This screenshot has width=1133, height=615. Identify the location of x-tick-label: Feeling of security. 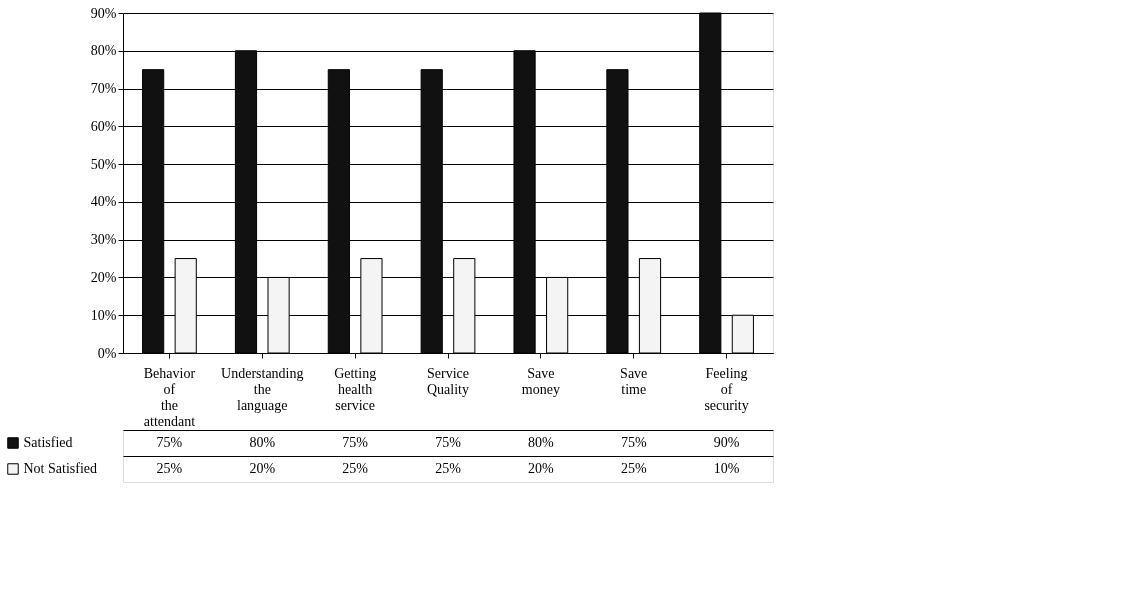
(726, 389).